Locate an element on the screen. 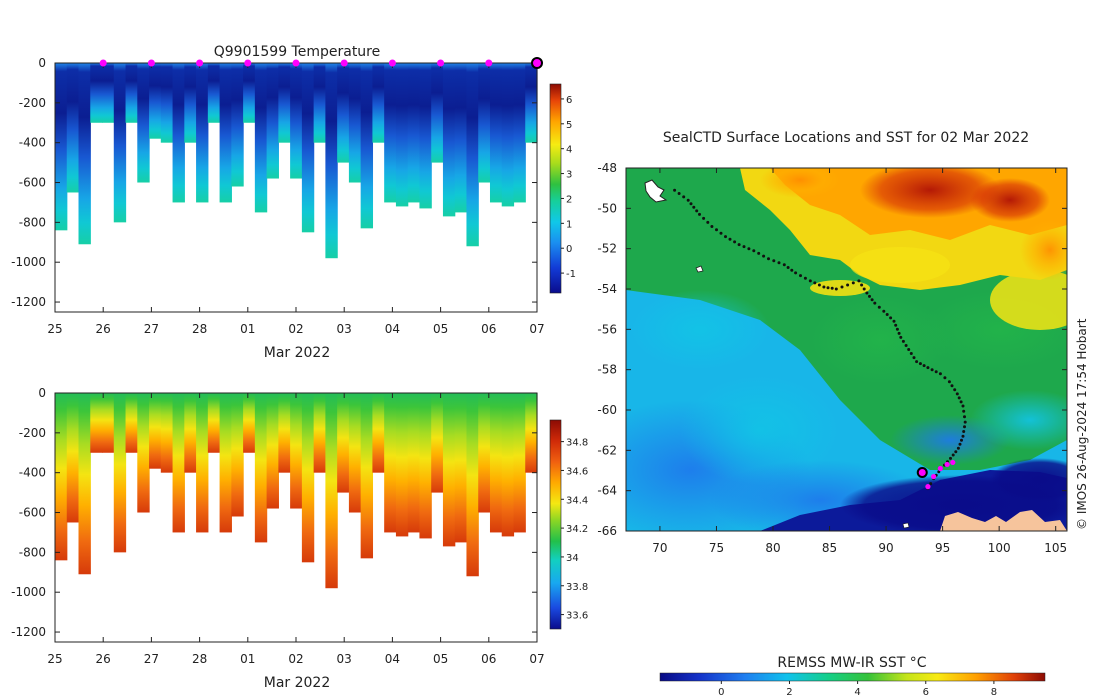 The height and width of the screenshot is (700, 1100). y-tick-label: -1000 is located at coordinates (28, 262).